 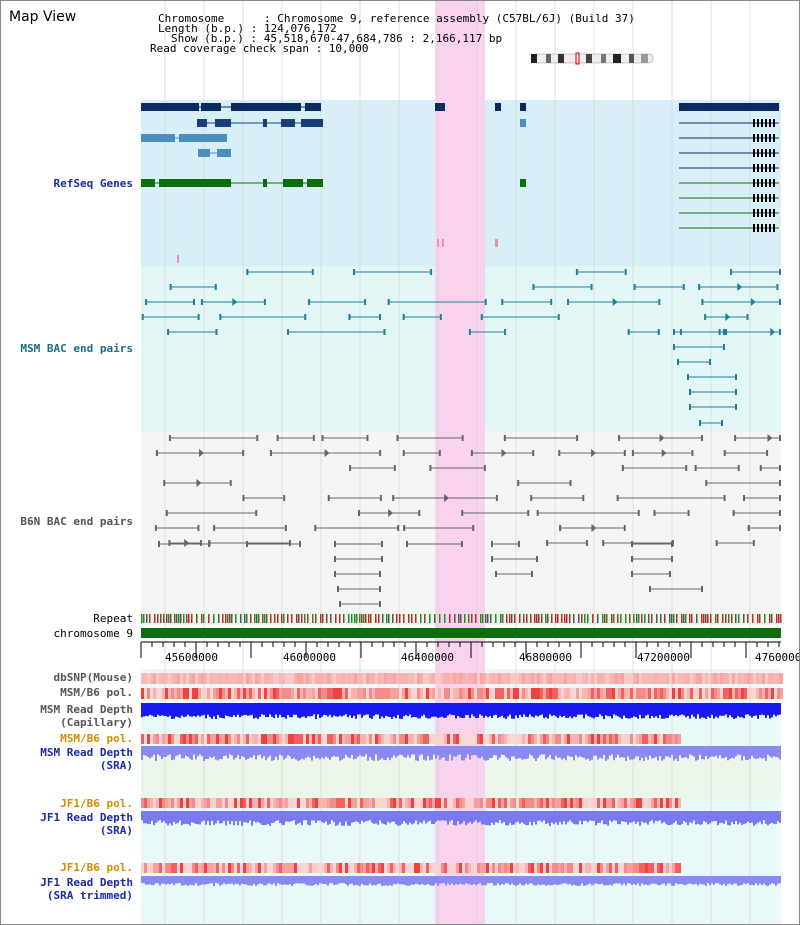 I want to click on track-label-msm-b6-pol: MSM/B6 pol., so click(x=96, y=692).